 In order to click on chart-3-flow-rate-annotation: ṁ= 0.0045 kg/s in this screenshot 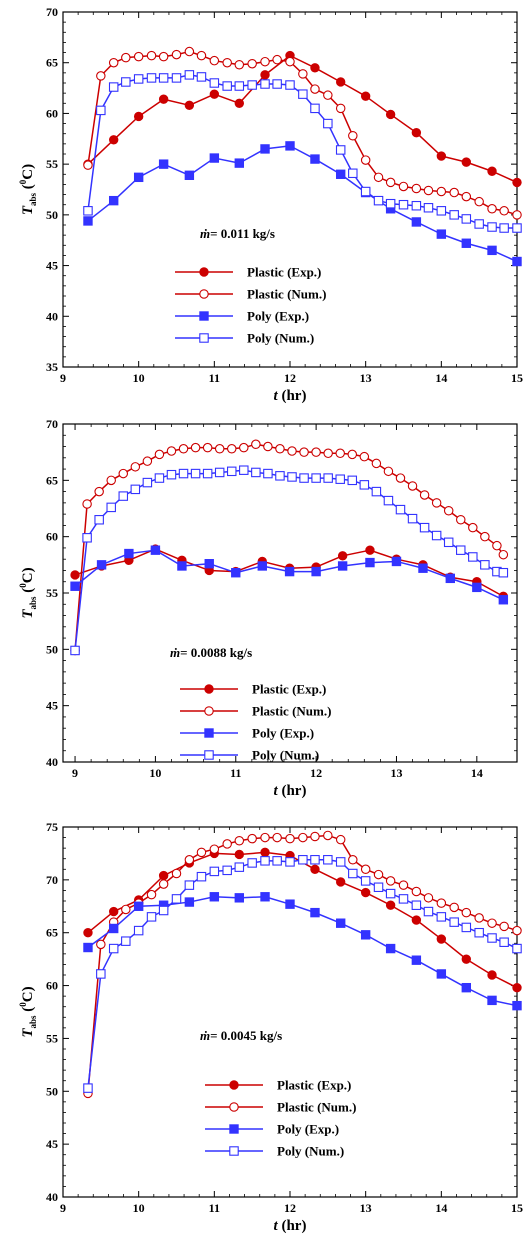, I will do `click(241, 1035)`.